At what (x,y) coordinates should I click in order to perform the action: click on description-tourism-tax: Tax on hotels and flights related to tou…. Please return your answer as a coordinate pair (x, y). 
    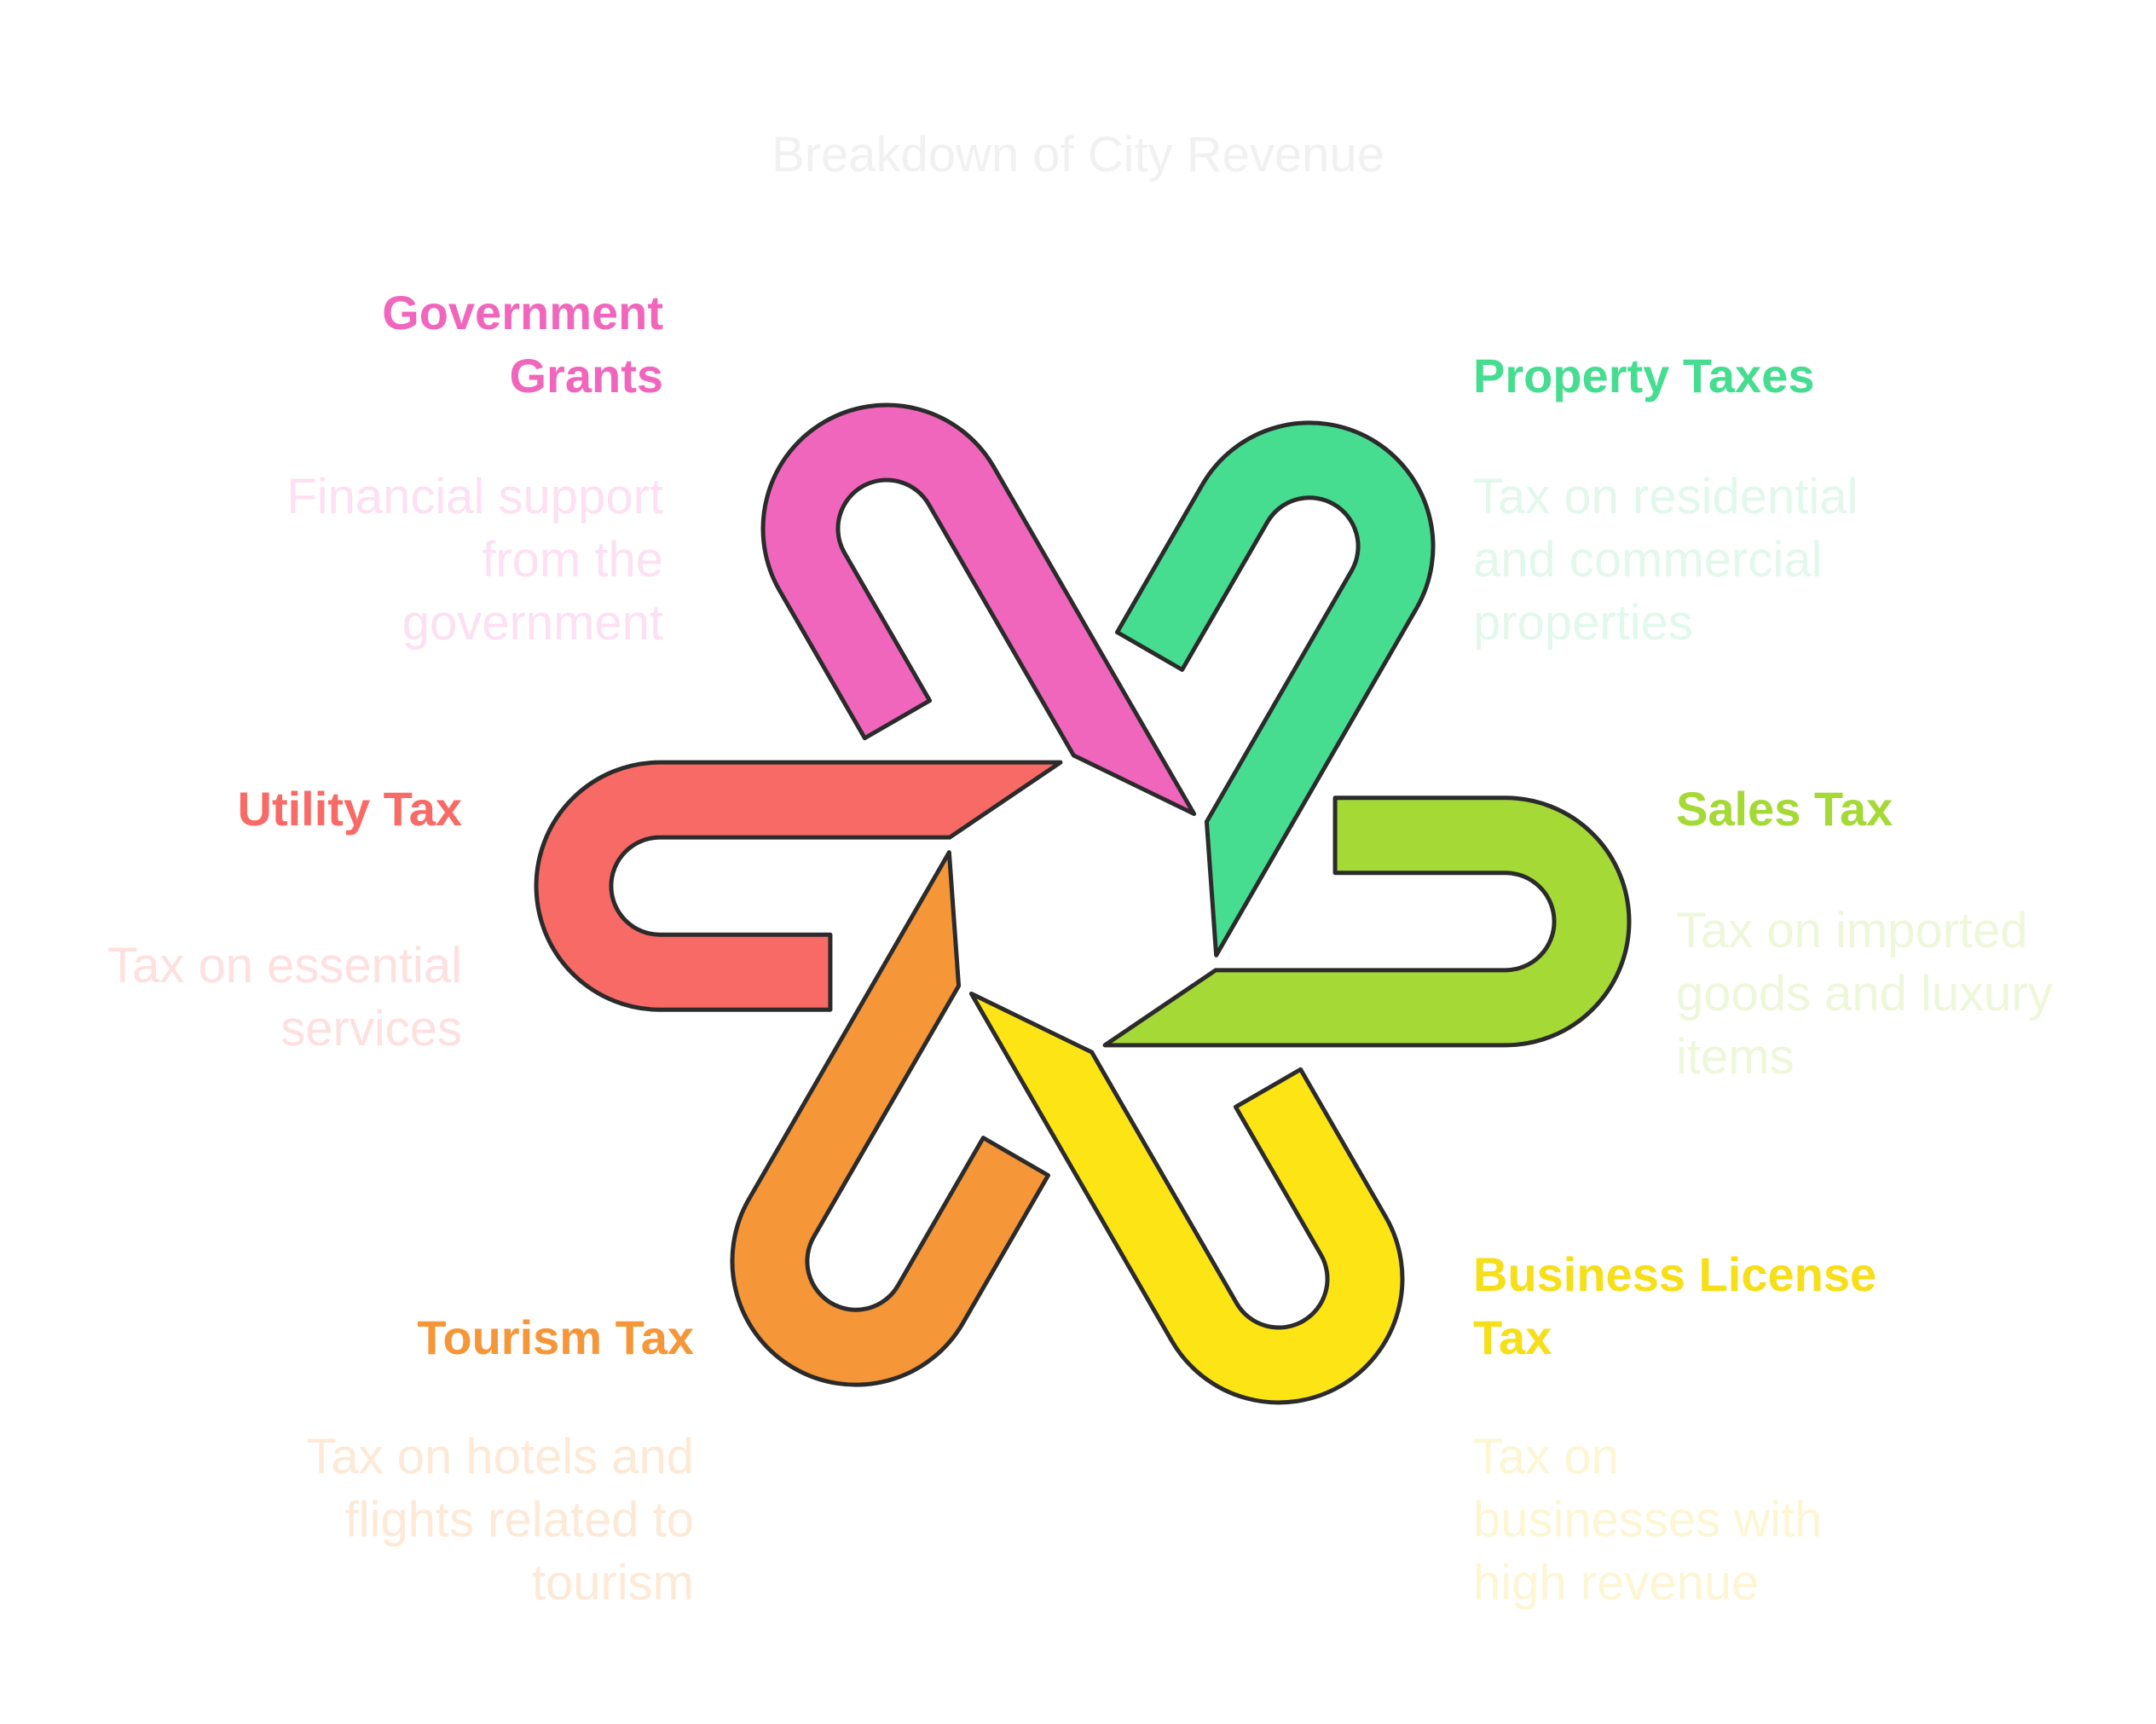
    Looking at the image, I should click on (500, 1520).